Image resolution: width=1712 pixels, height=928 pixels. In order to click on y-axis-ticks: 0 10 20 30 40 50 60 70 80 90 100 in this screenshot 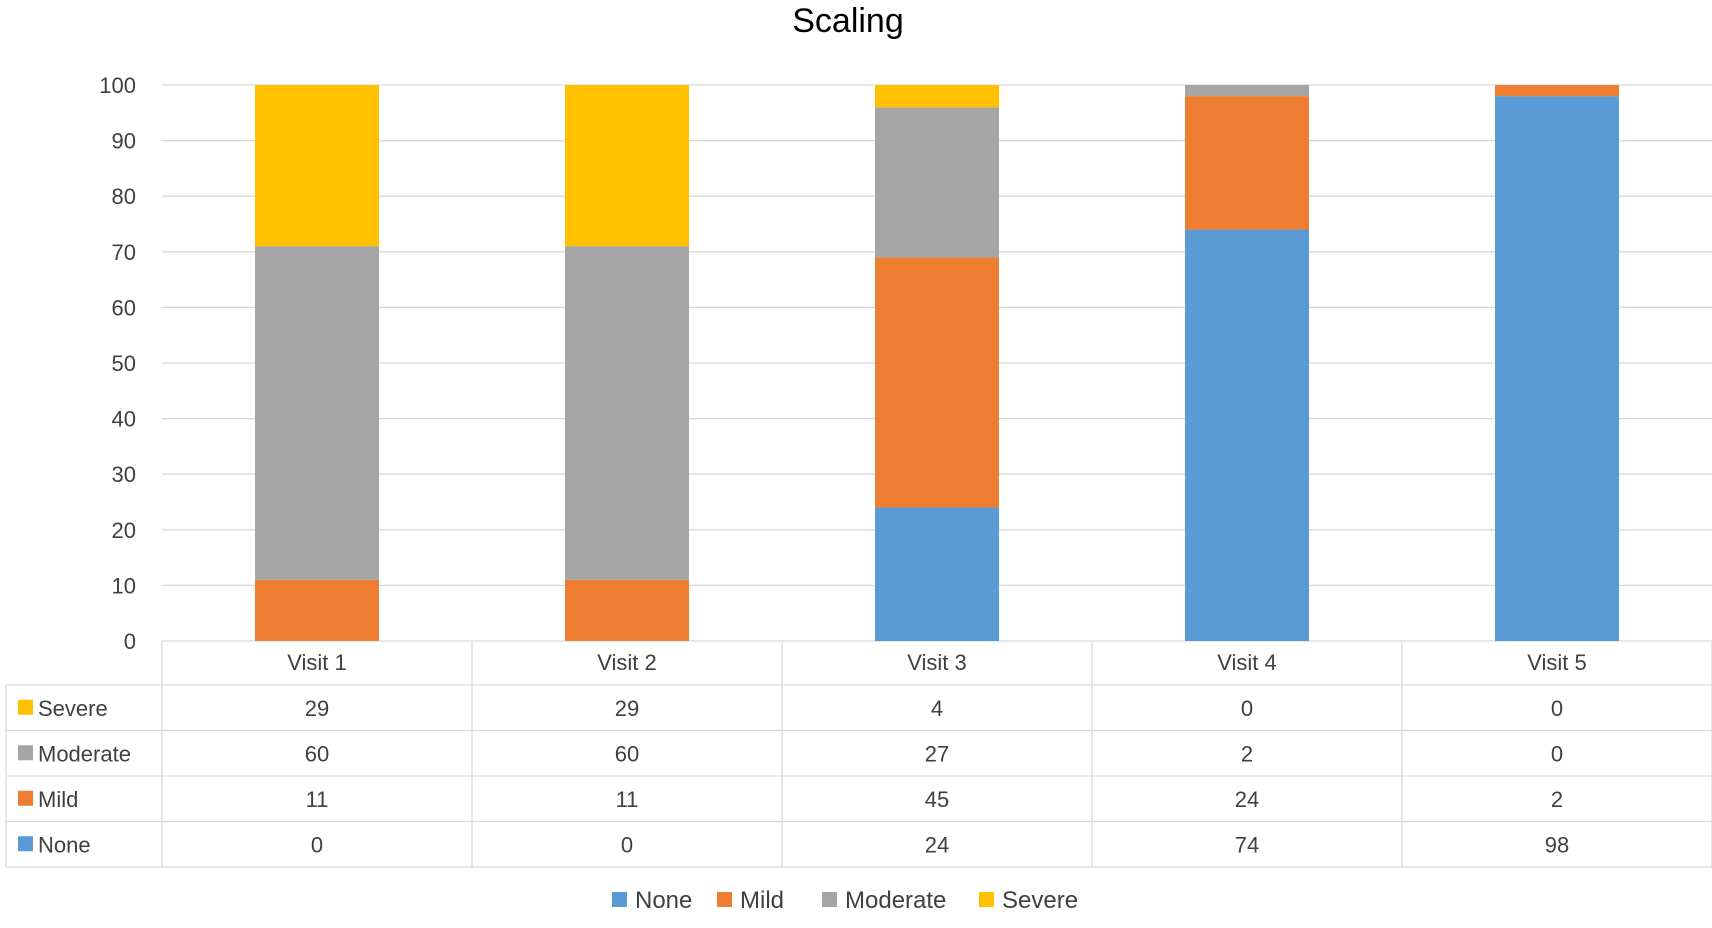, I will do `click(117, 363)`.